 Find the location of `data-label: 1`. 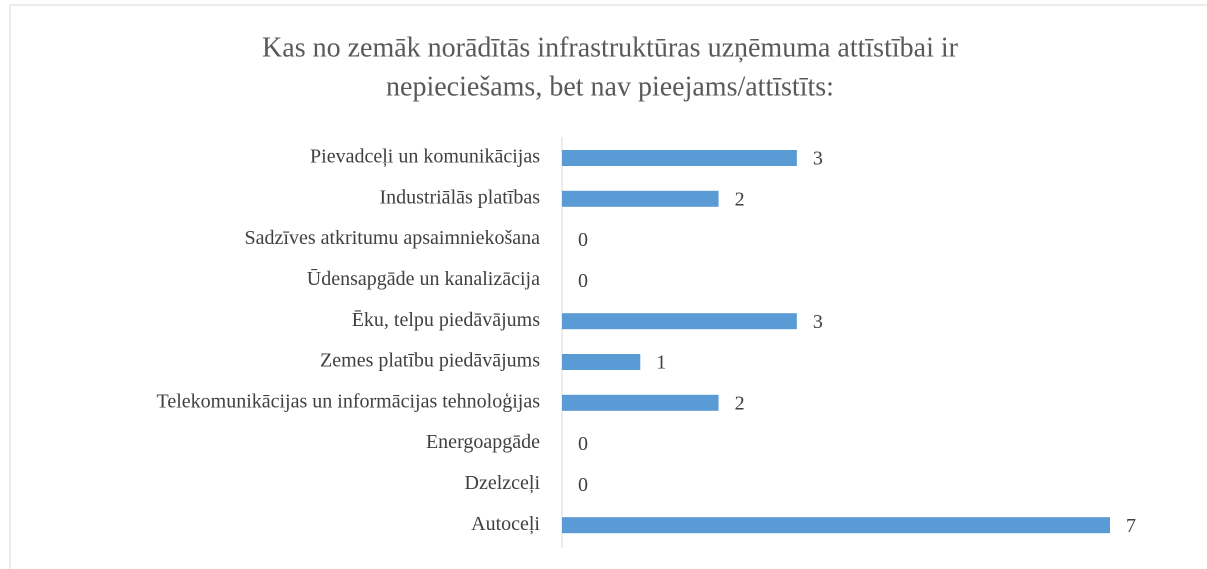

data-label: 1 is located at coordinates (661, 363).